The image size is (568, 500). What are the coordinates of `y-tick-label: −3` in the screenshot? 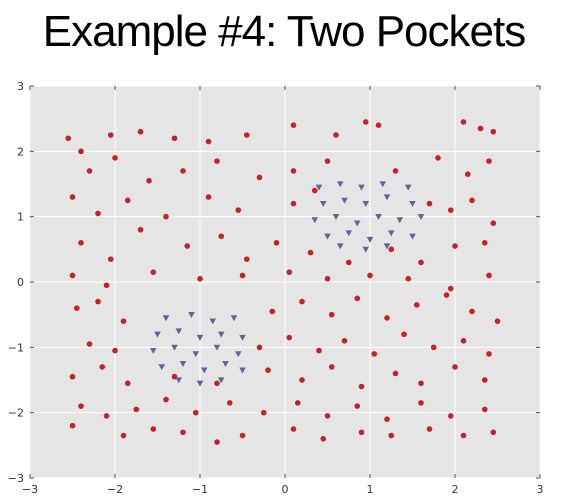 It's located at (16, 478).